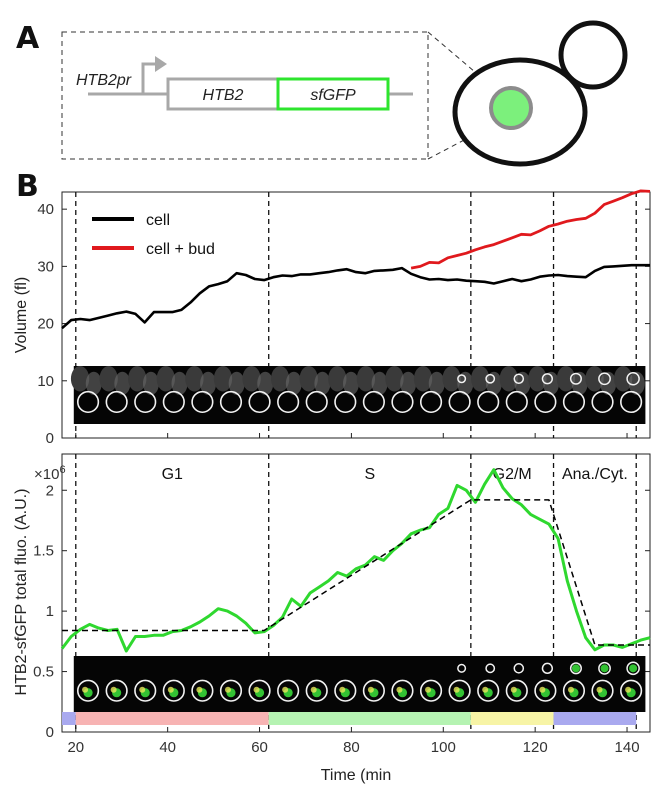  I want to click on htb2-gene-label: HTB2, so click(223, 95).